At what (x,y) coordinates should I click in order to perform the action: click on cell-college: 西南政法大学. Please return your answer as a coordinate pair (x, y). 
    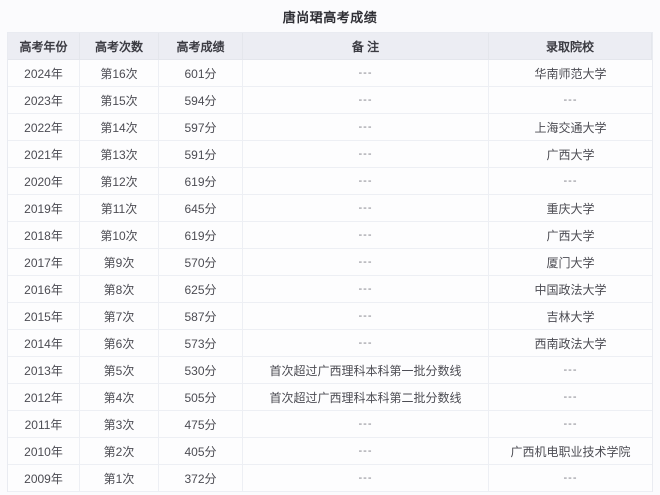
    Looking at the image, I should click on (570, 343).